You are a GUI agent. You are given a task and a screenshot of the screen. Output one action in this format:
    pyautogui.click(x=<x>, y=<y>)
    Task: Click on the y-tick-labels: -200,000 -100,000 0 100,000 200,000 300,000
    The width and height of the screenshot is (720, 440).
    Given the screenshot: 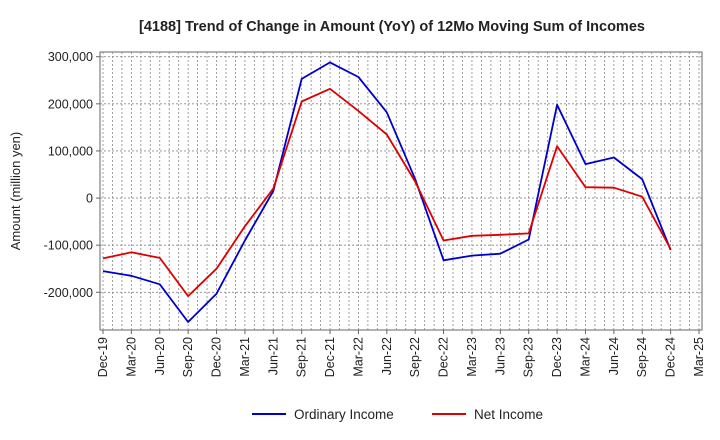 What is the action you would take?
    pyautogui.click(x=72, y=175)
    